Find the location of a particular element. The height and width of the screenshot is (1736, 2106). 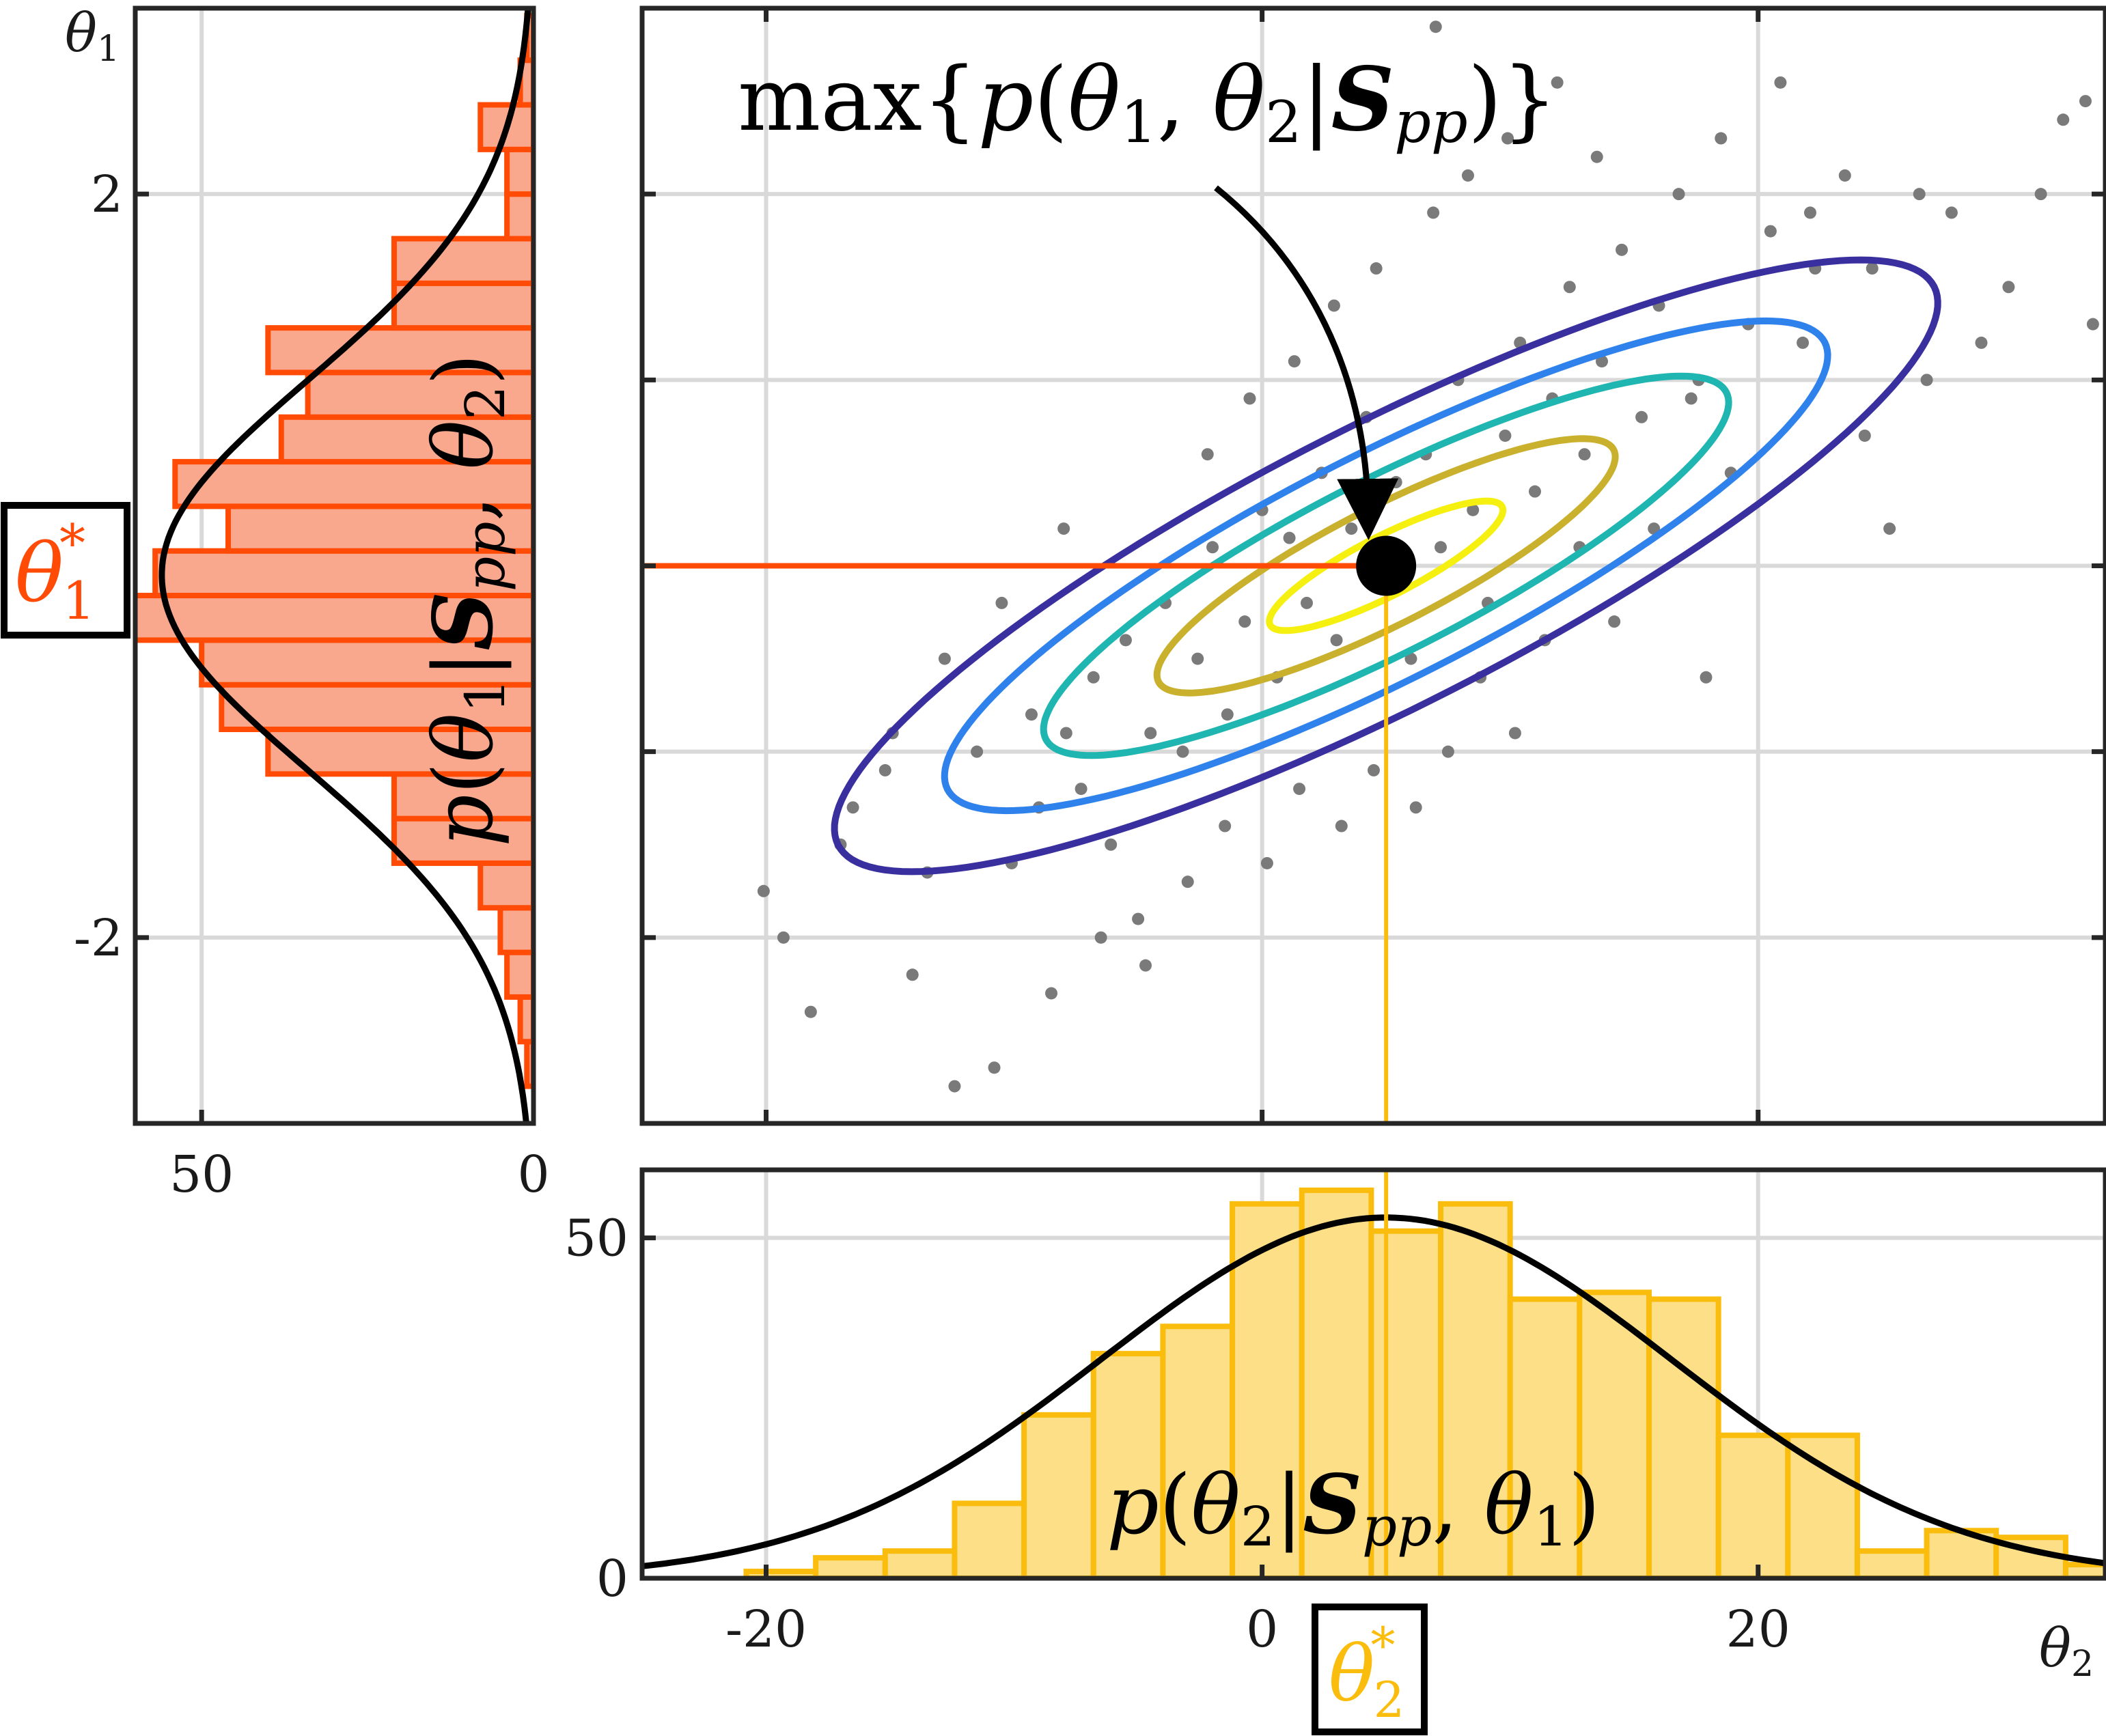

left-ytick-label: 2 is located at coordinates (107, 194).